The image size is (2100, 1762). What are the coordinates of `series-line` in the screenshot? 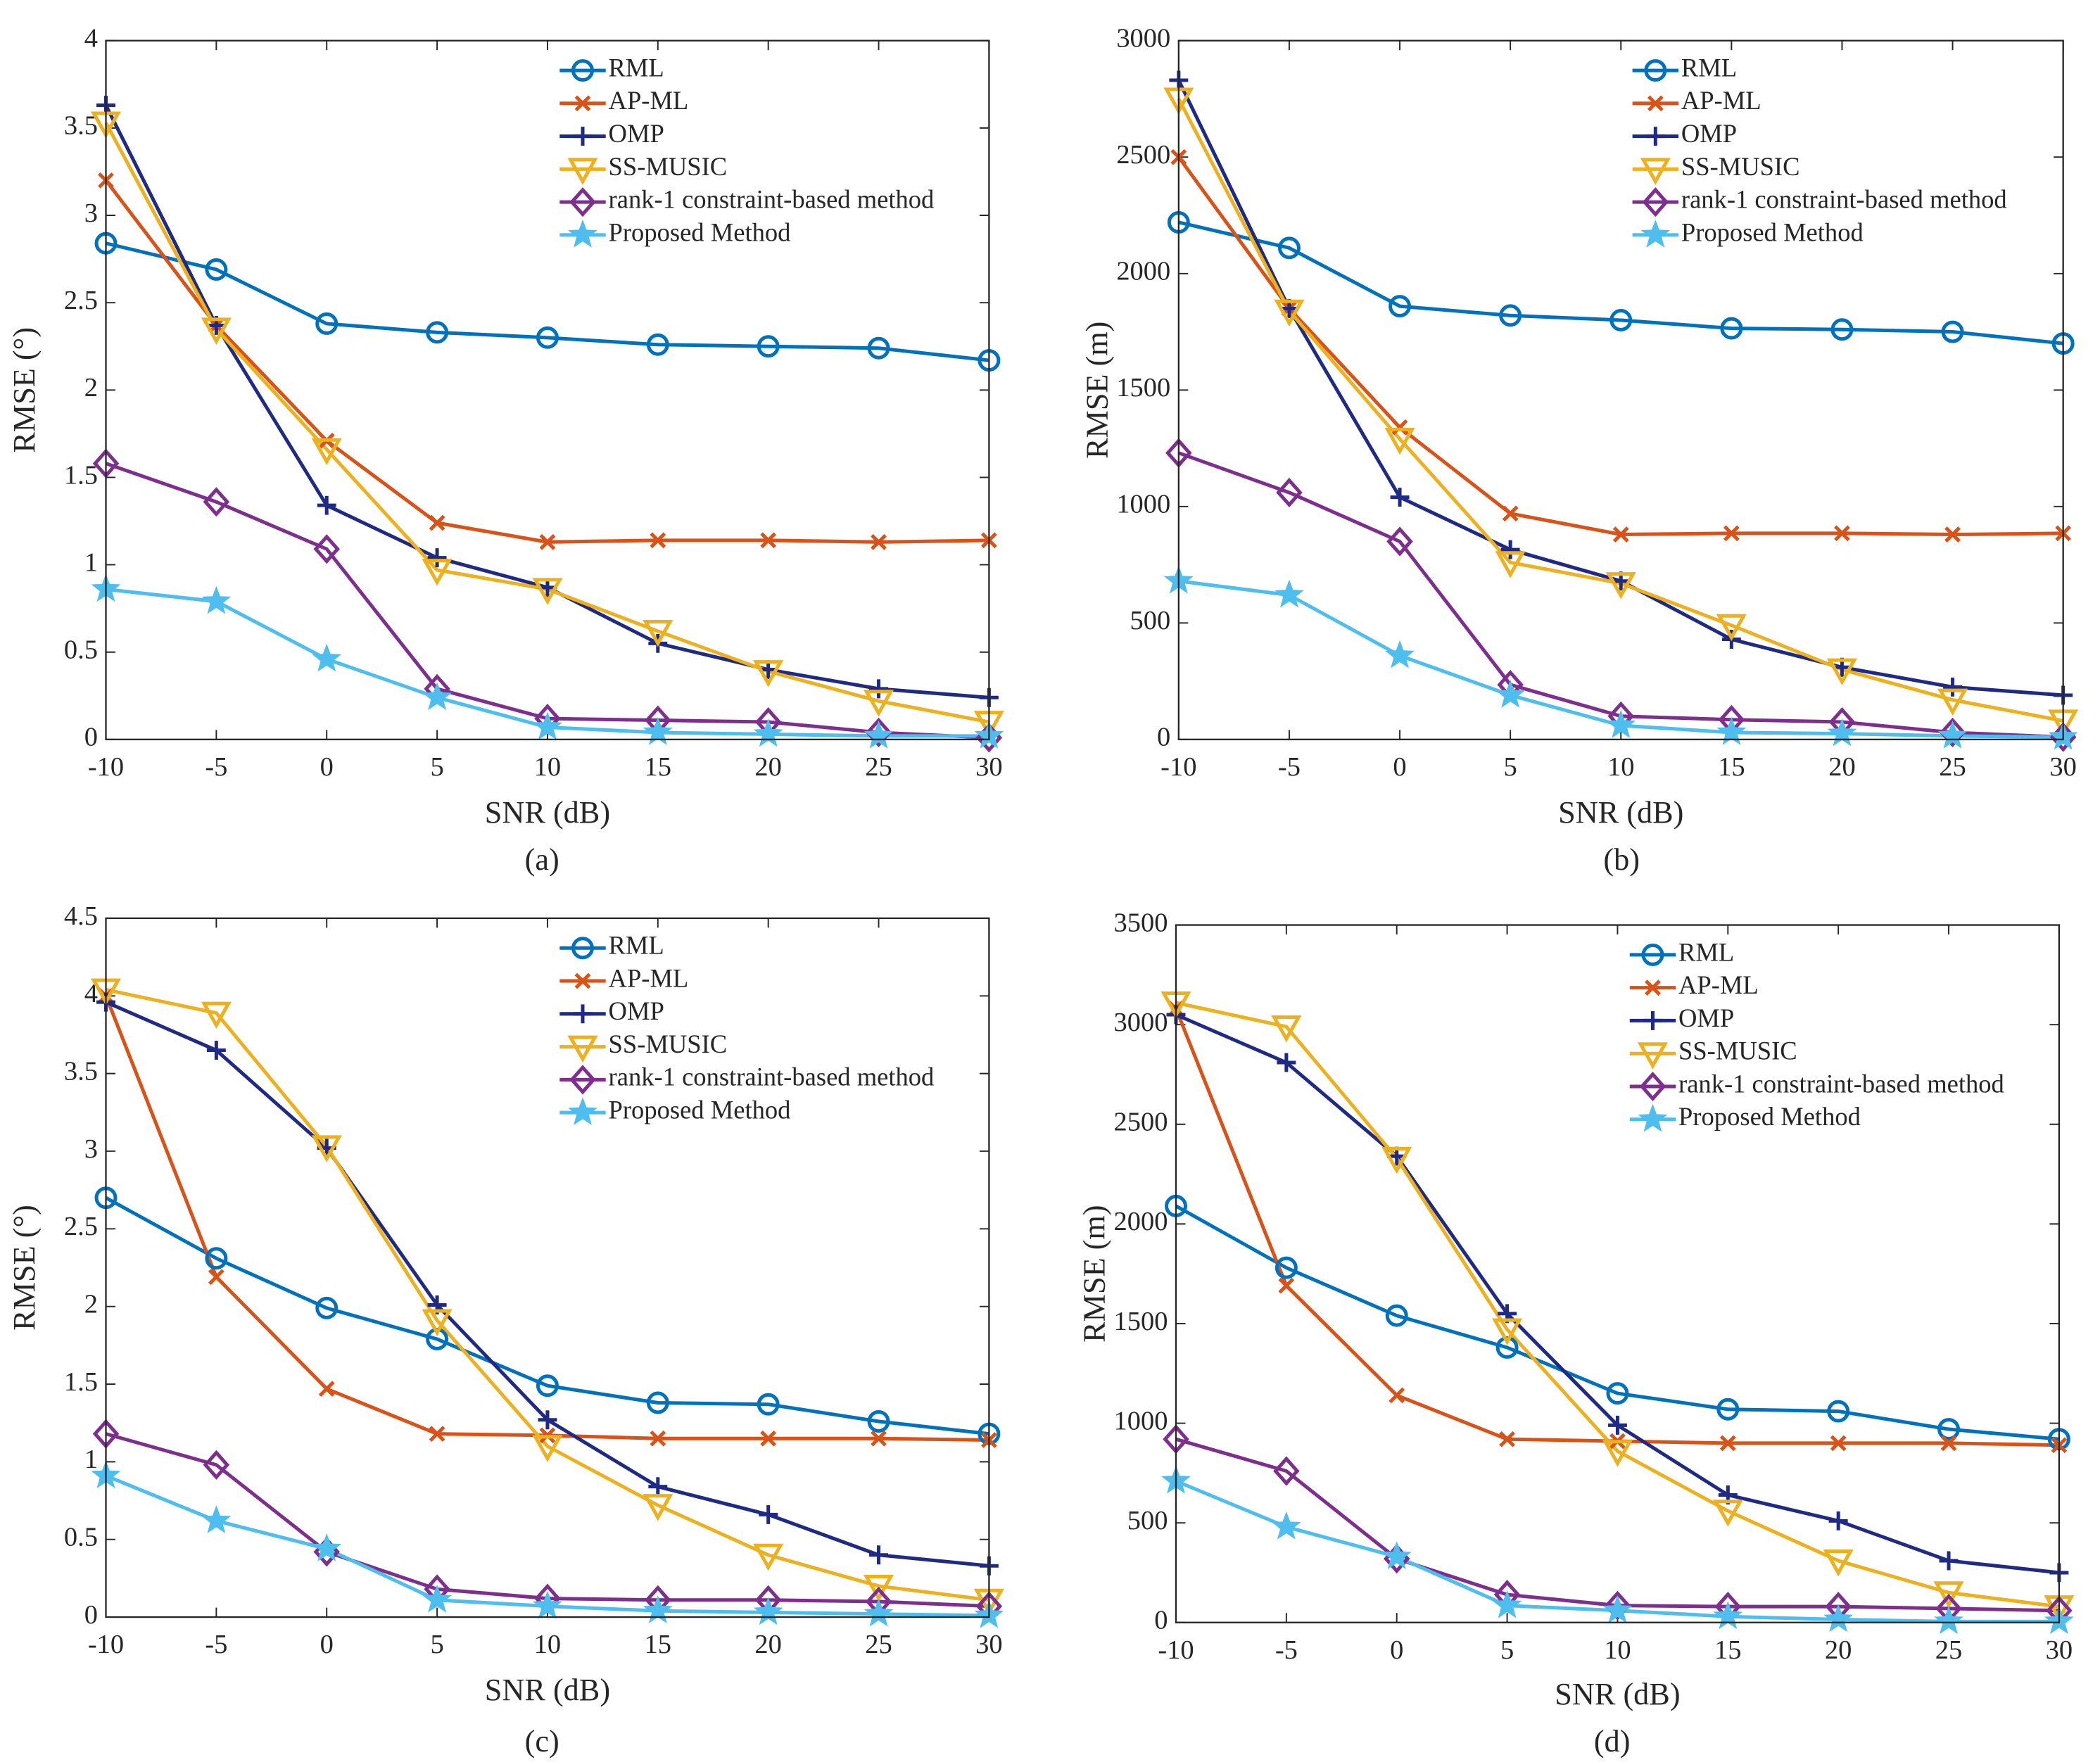 It's located at (547, 1295).